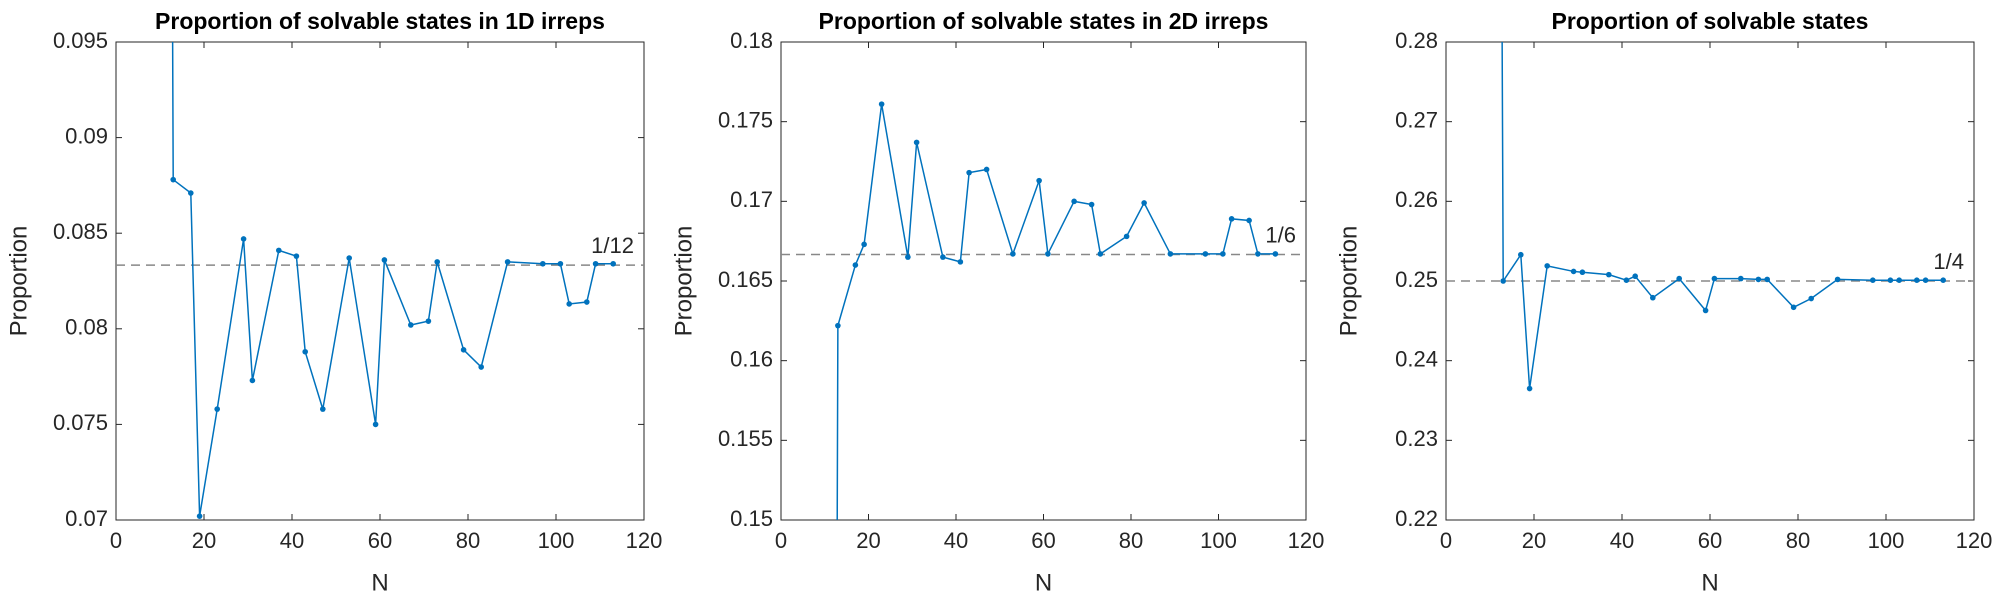 The height and width of the screenshot is (600, 2000). What do you see at coordinates (80, 231) in the screenshot?
I see `y-tick-label: 0.085` at bounding box center [80, 231].